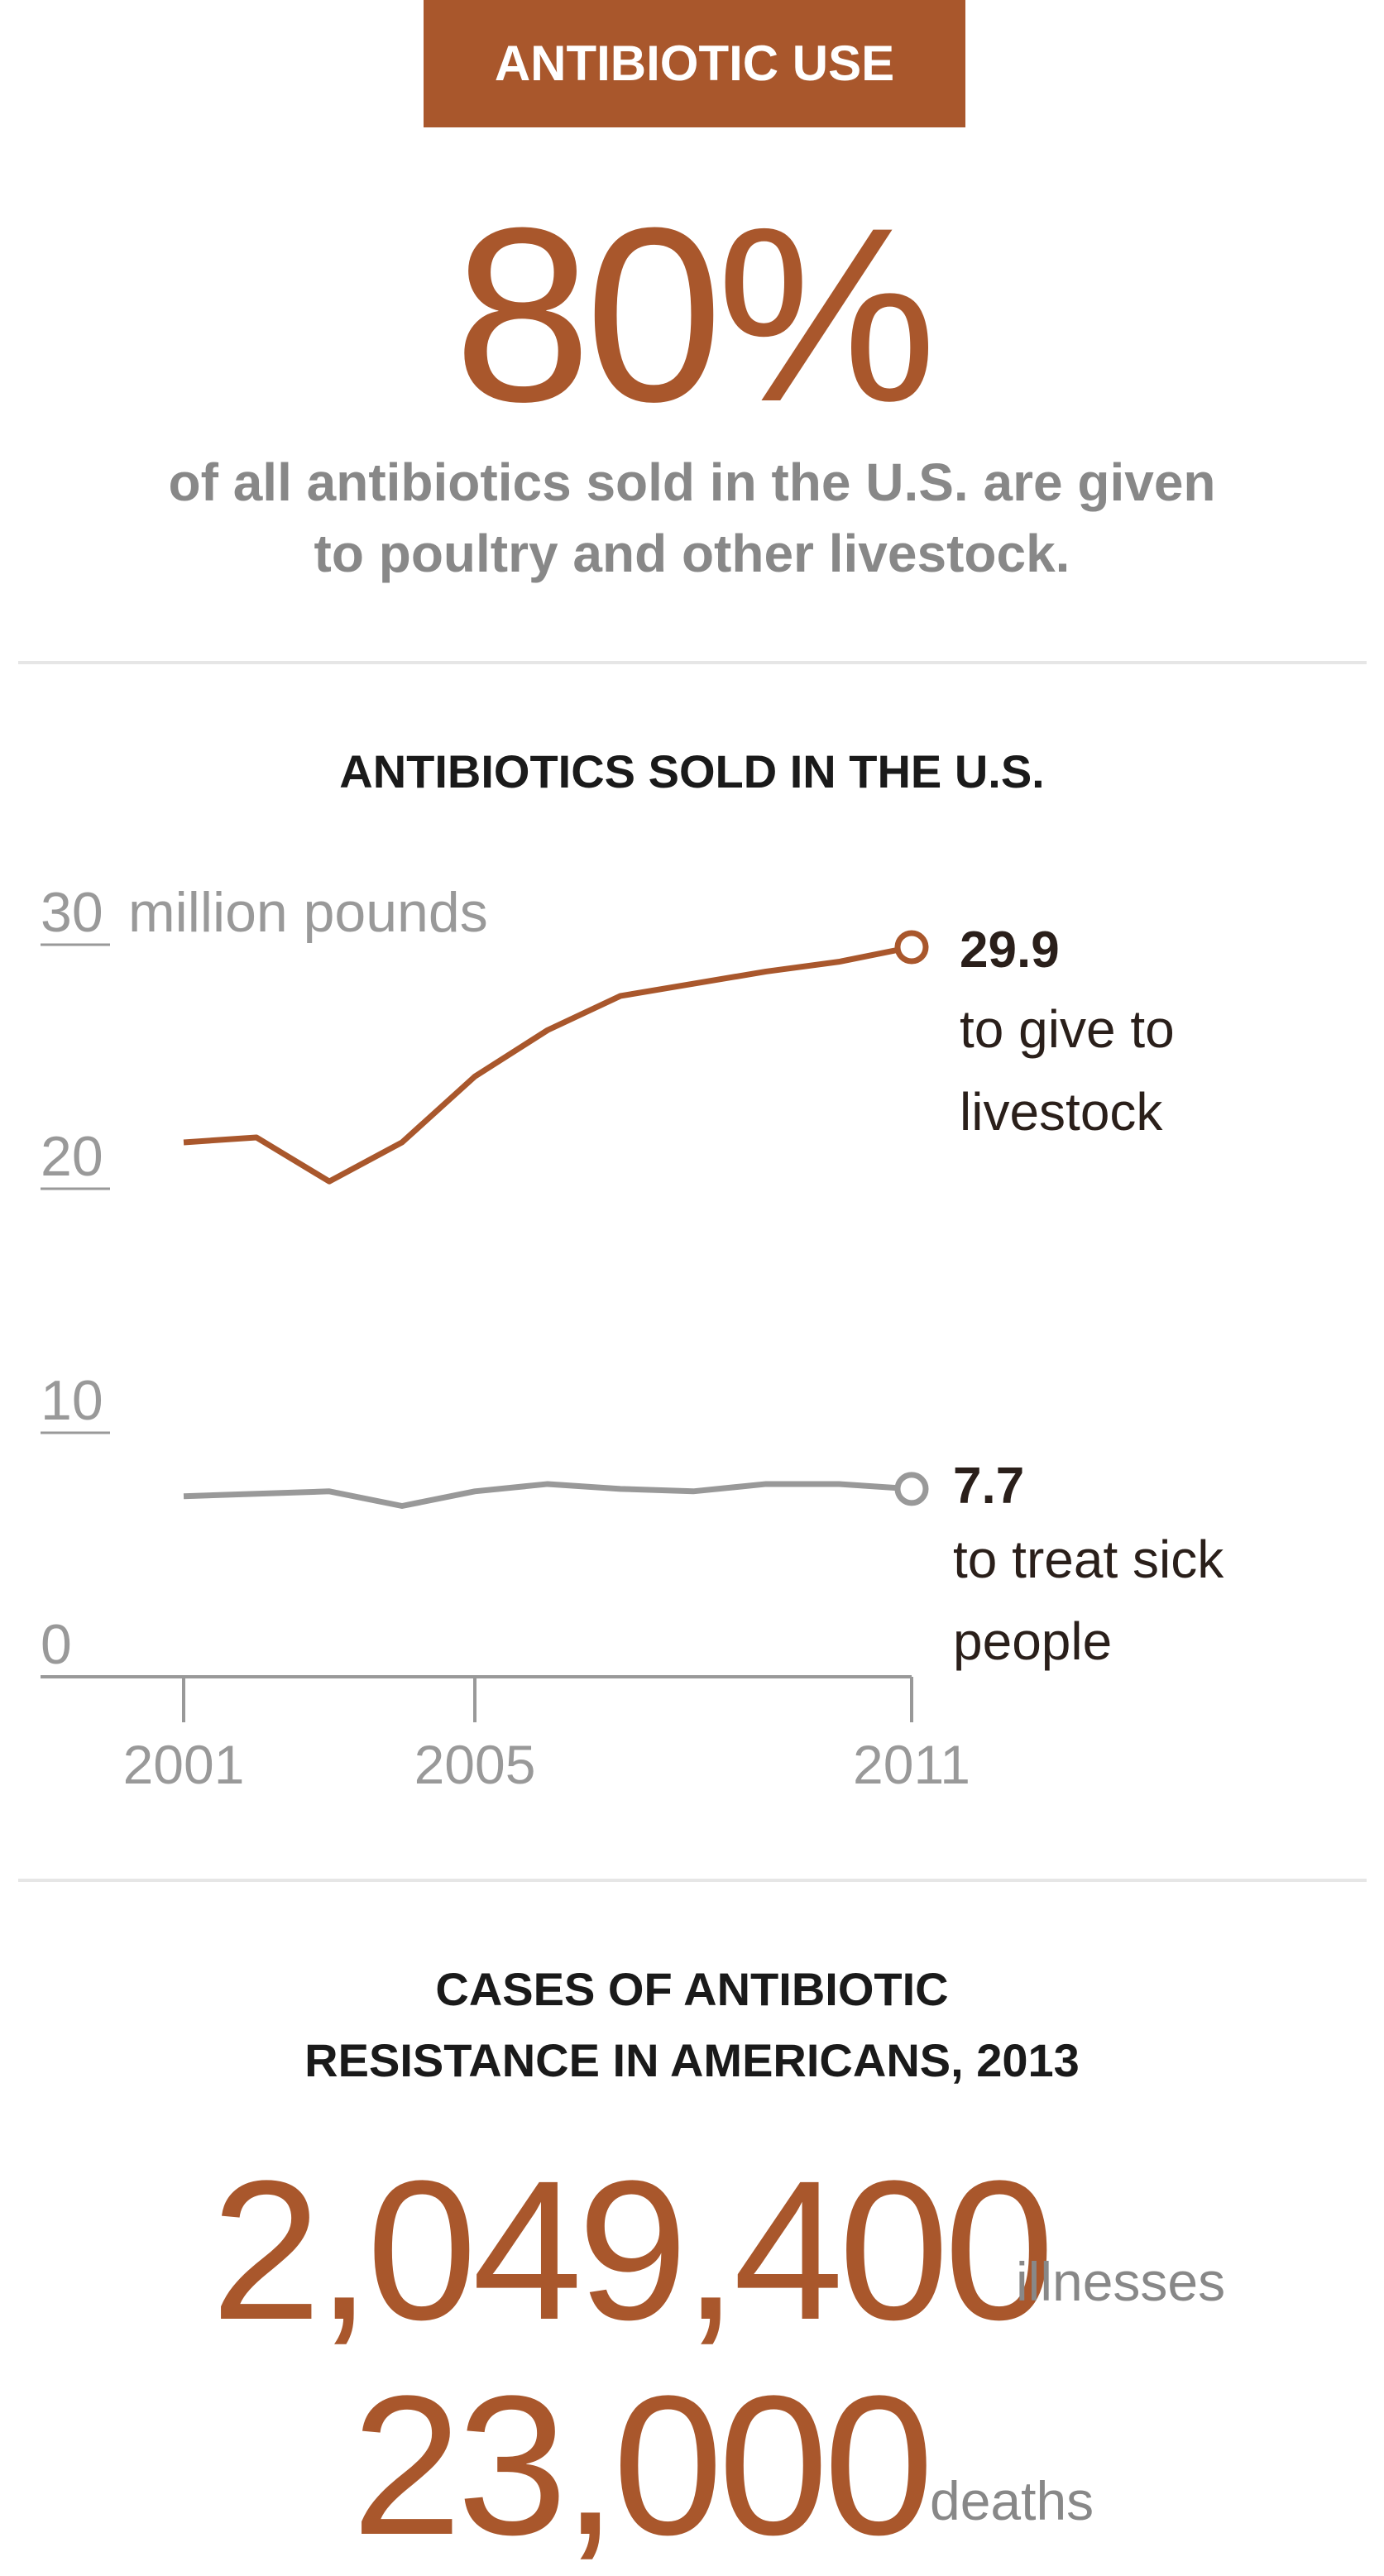 Image resolution: width=1384 pixels, height=2576 pixels. Describe the element at coordinates (988, 1486) in the screenshot. I see `end-value-label: 7.7` at that location.